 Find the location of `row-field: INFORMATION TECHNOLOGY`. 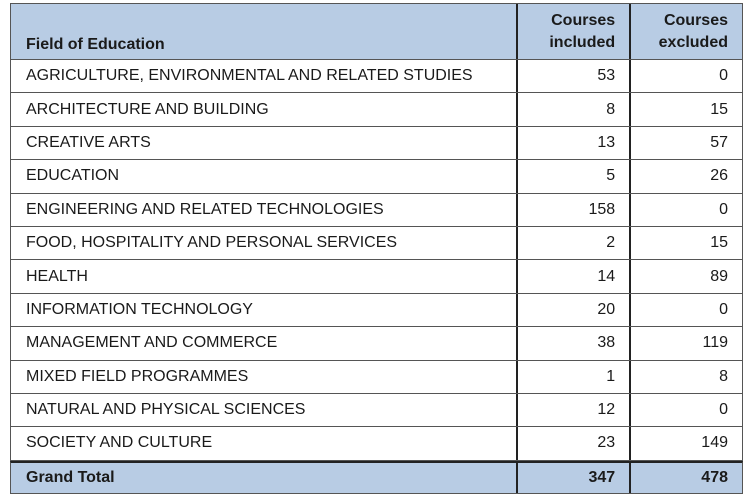

row-field: INFORMATION TECHNOLOGY is located at coordinates (263, 310).